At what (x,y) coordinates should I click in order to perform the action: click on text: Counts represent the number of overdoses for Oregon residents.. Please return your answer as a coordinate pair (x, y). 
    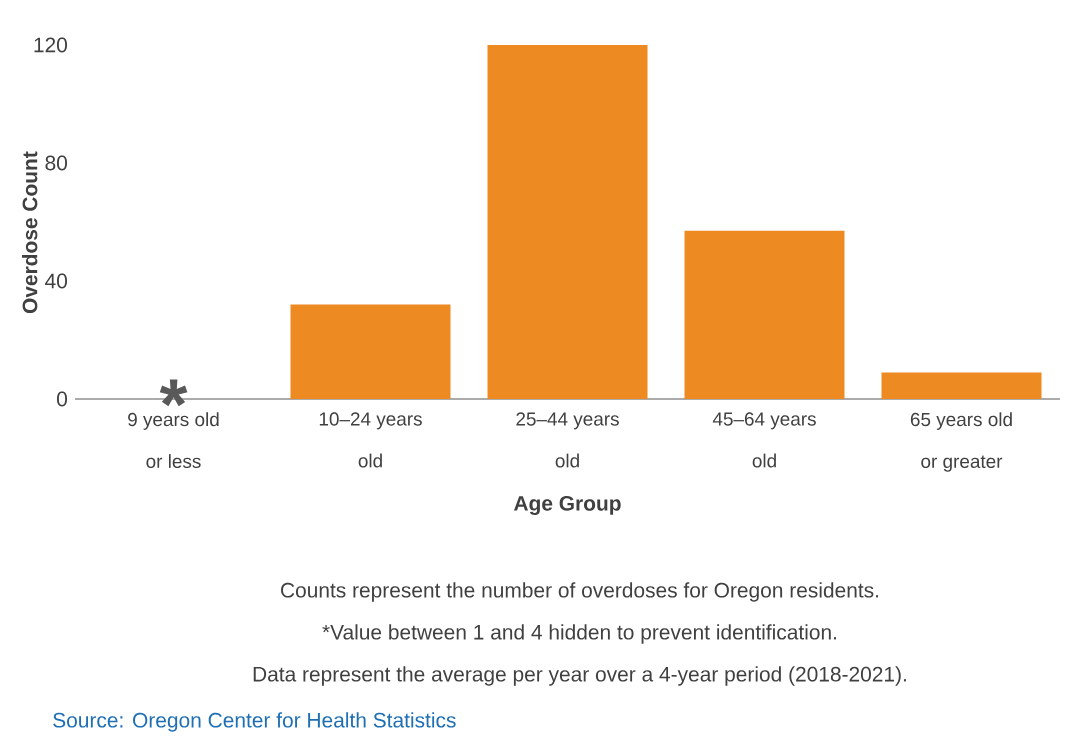
    Looking at the image, I should click on (580, 592).